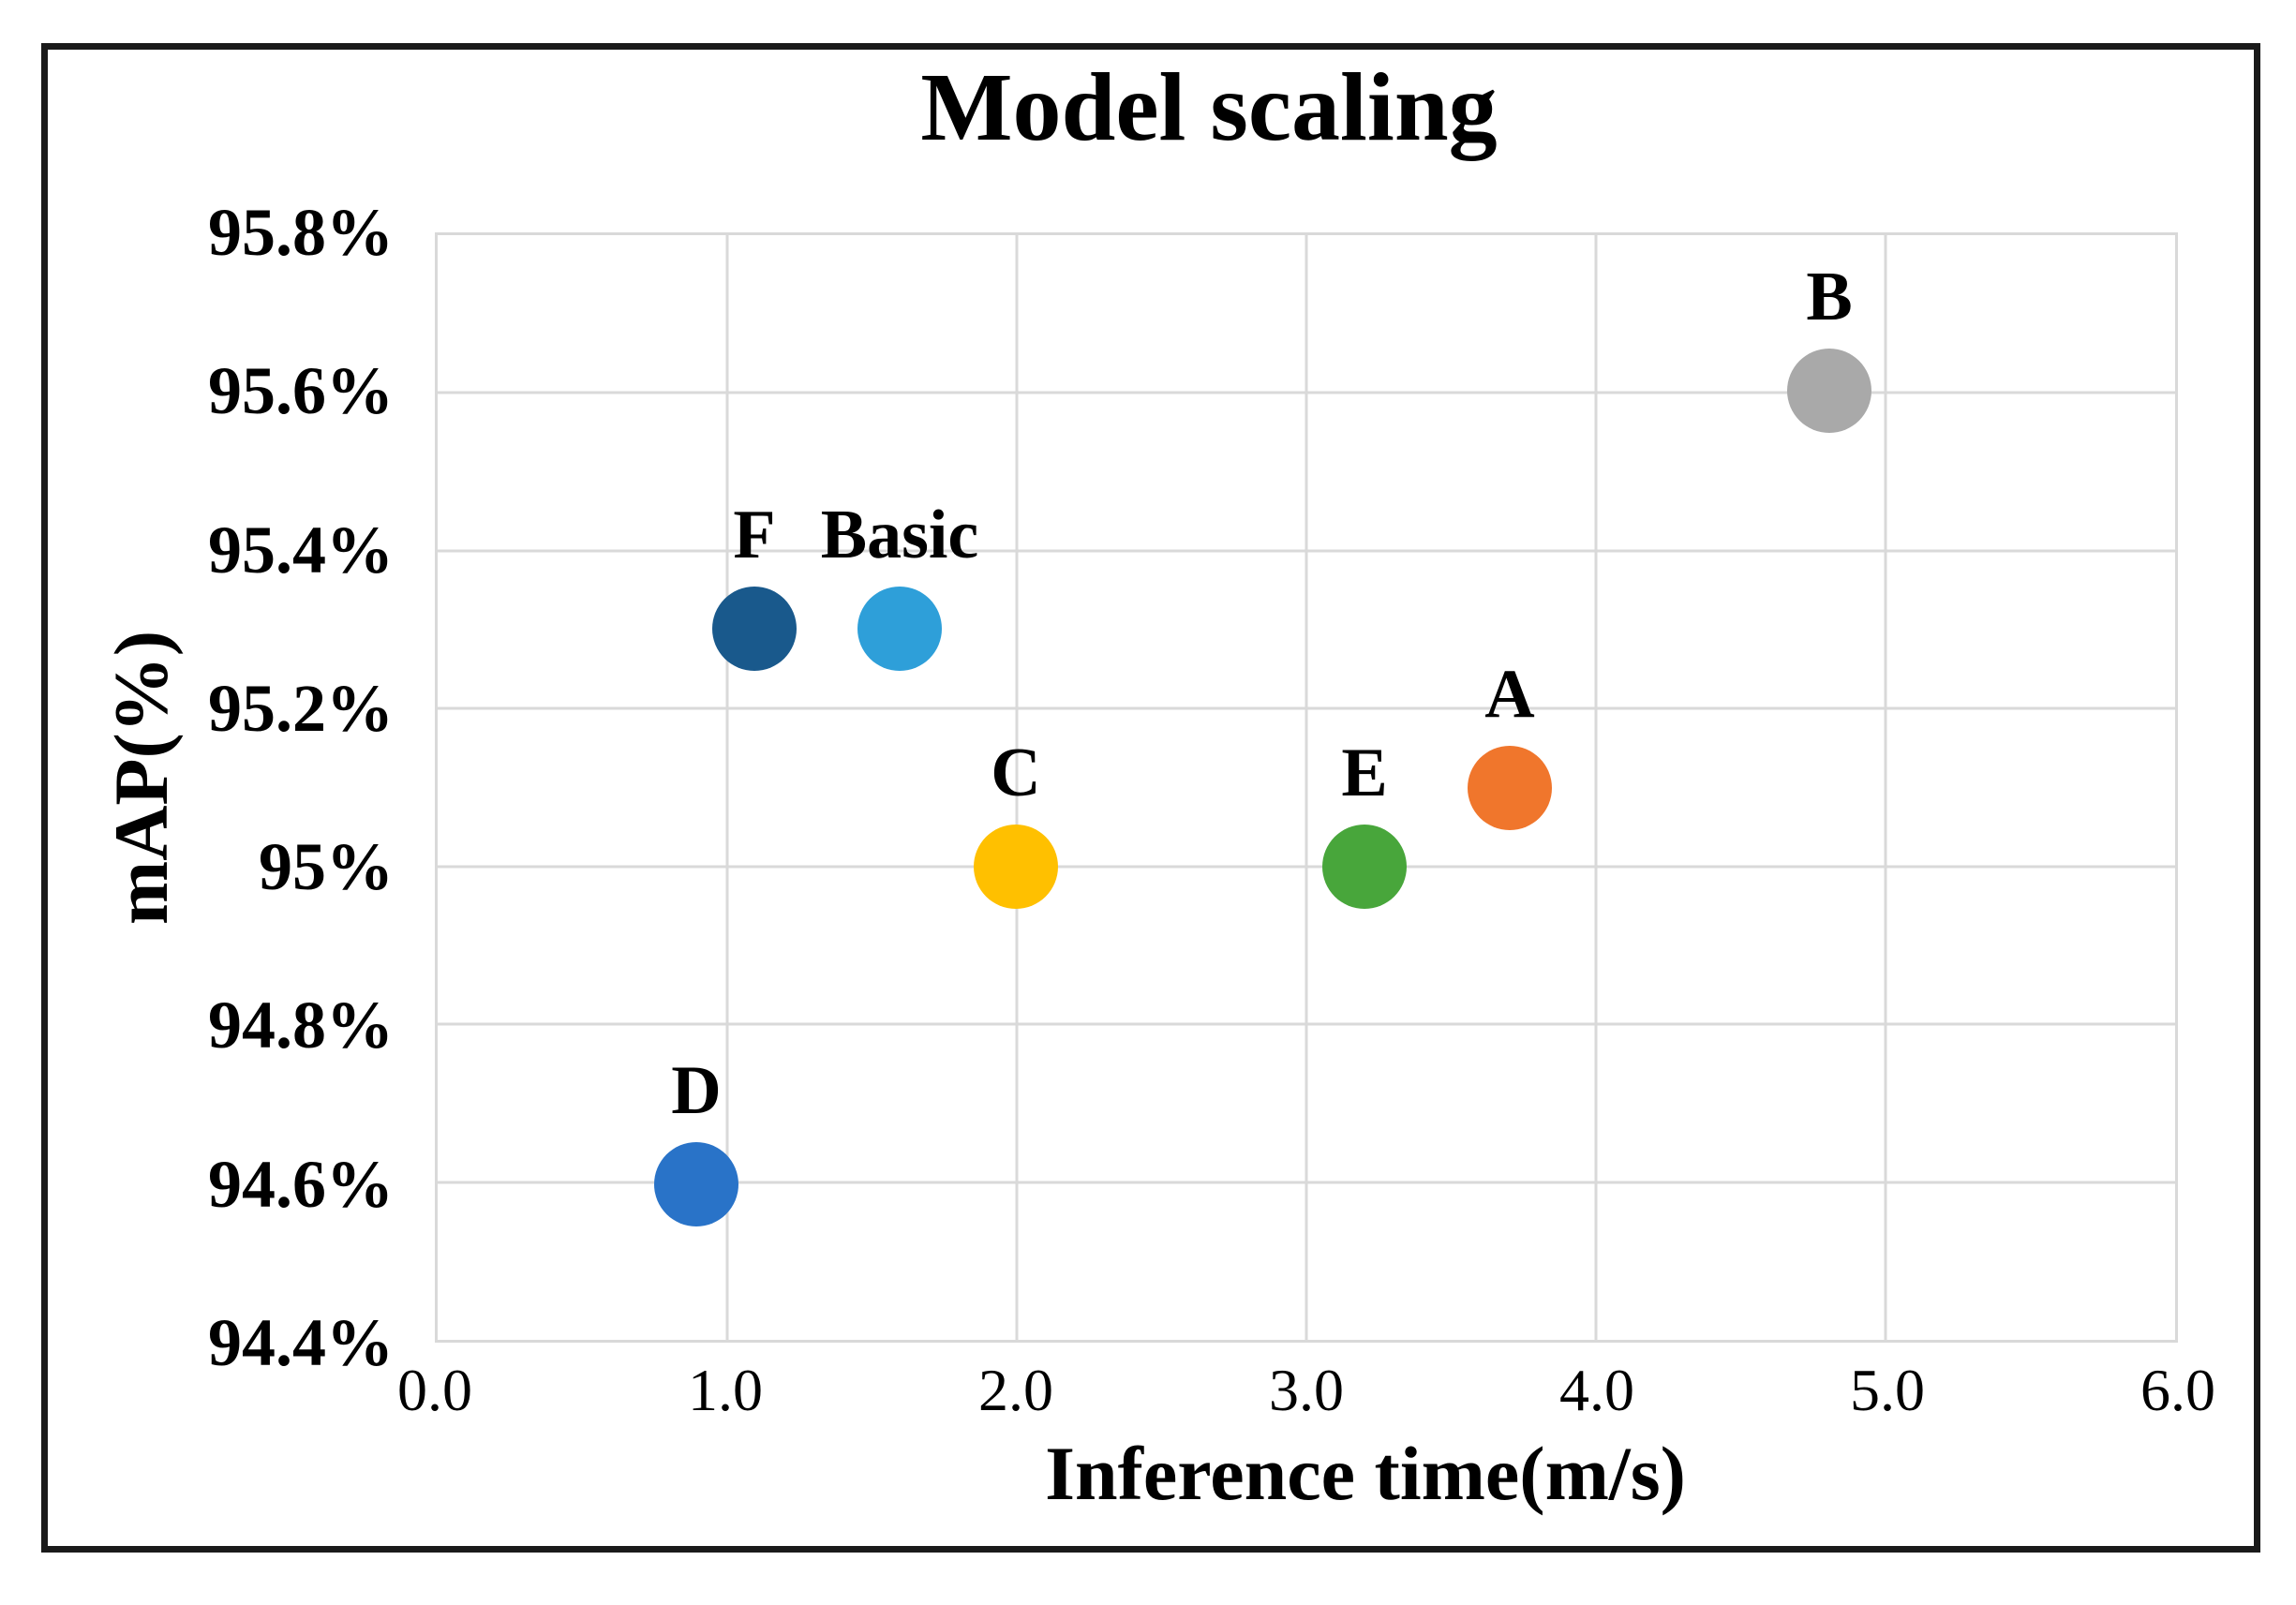 Image resolution: width=2296 pixels, height=1605 pixels. I want to click on y-tick-label: 95.8%, so click(301, 232).